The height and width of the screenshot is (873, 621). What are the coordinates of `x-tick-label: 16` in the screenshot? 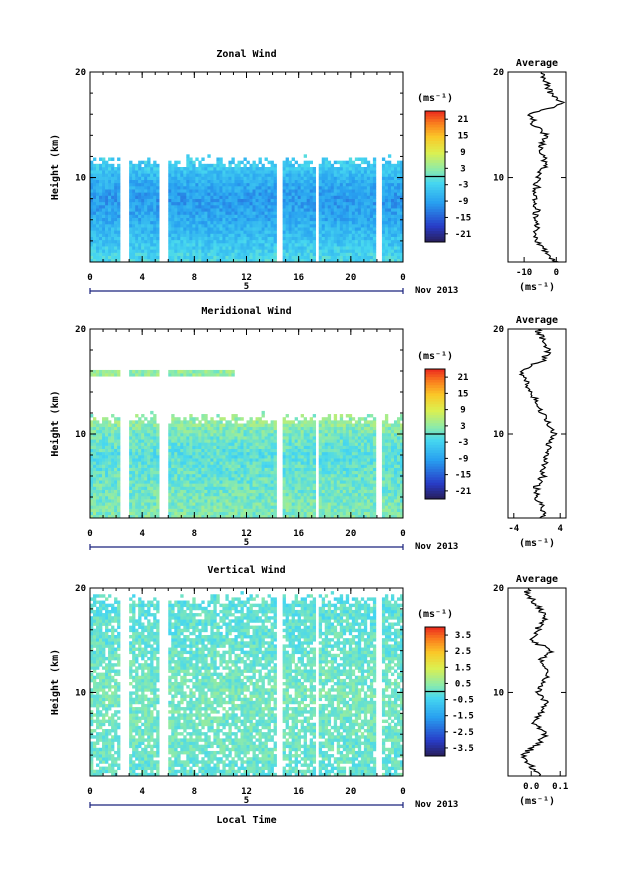 It's located at (298, 278).